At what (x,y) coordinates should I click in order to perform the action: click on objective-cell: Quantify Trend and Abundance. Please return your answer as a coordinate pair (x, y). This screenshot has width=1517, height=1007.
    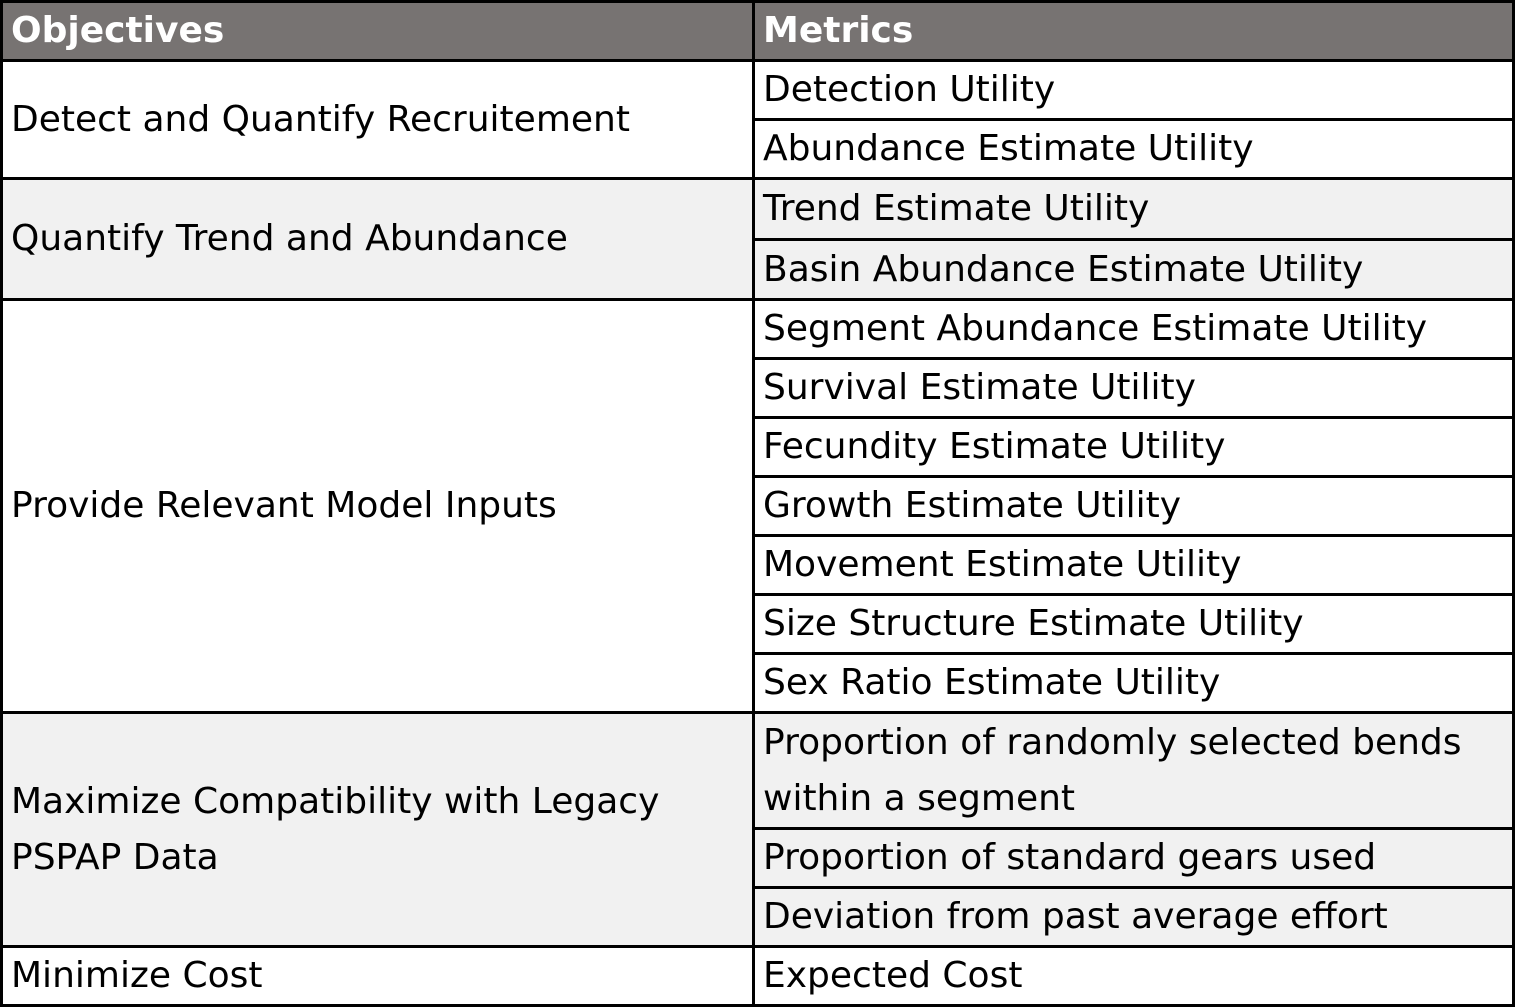
    Looking at the image, I should click on (377, 239).